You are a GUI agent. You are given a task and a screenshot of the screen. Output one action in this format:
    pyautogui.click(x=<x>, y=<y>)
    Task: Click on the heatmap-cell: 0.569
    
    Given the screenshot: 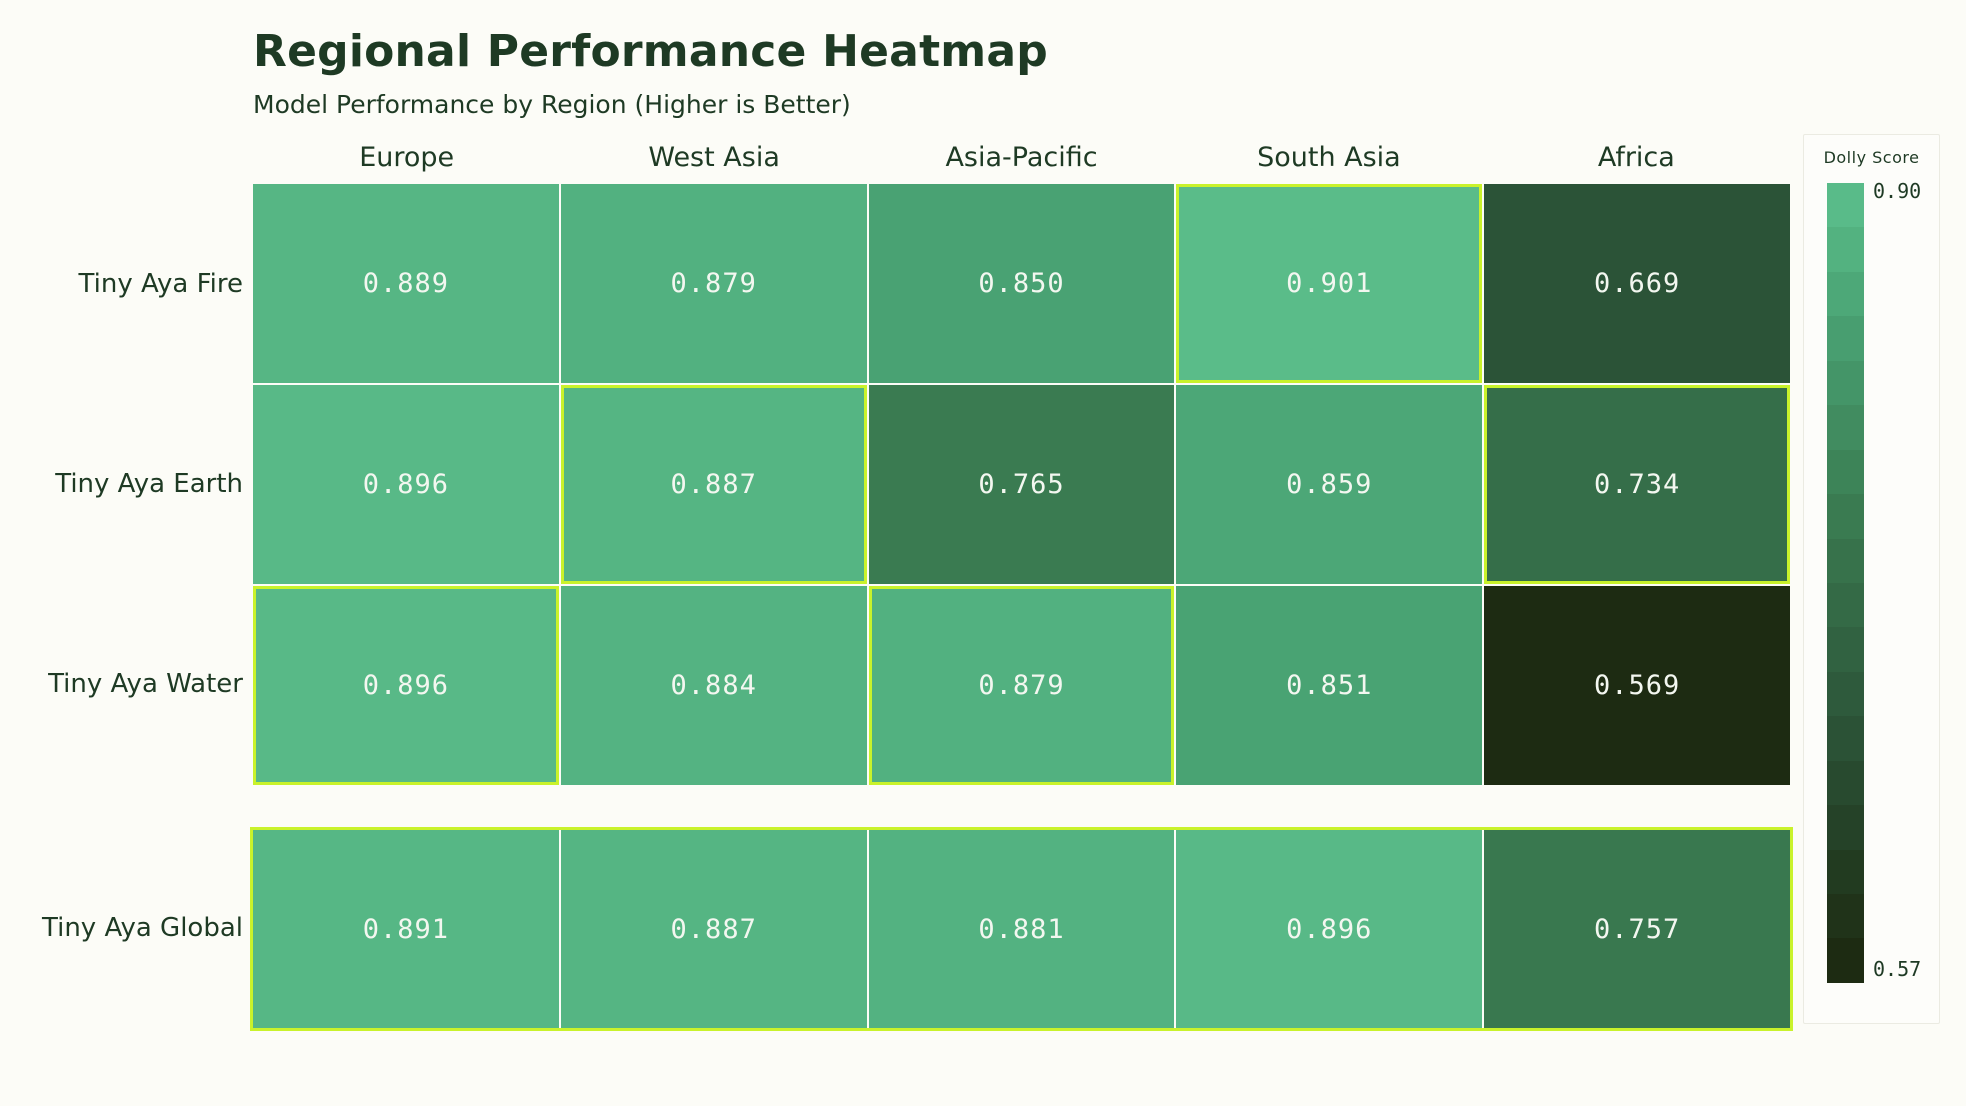 What is the action you would take?
    pyautogui.click(x=1637, y=685)
    